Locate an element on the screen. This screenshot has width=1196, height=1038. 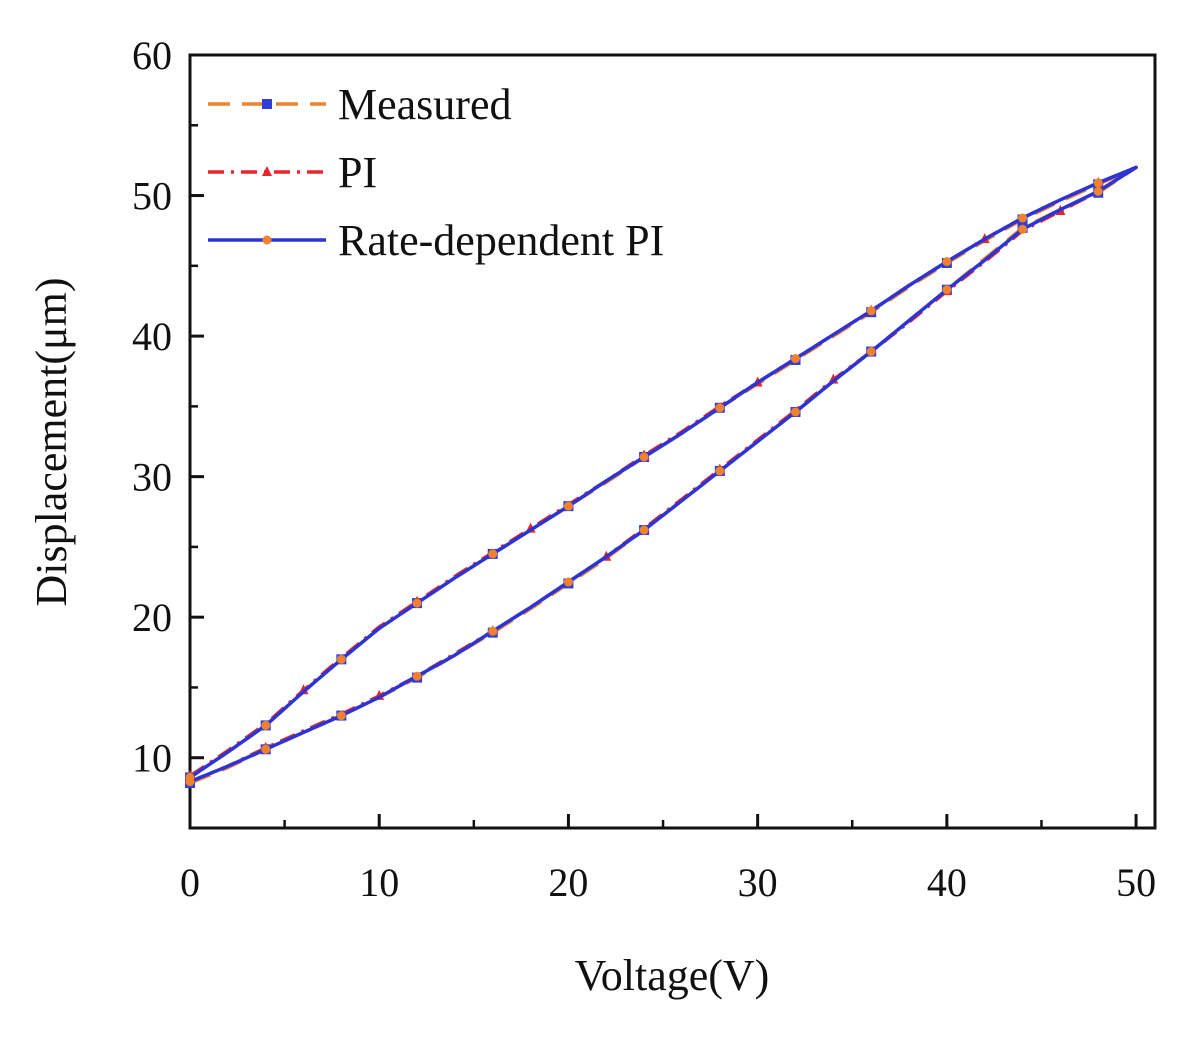
legend-item: Measured is located at coordinates (360, 104).